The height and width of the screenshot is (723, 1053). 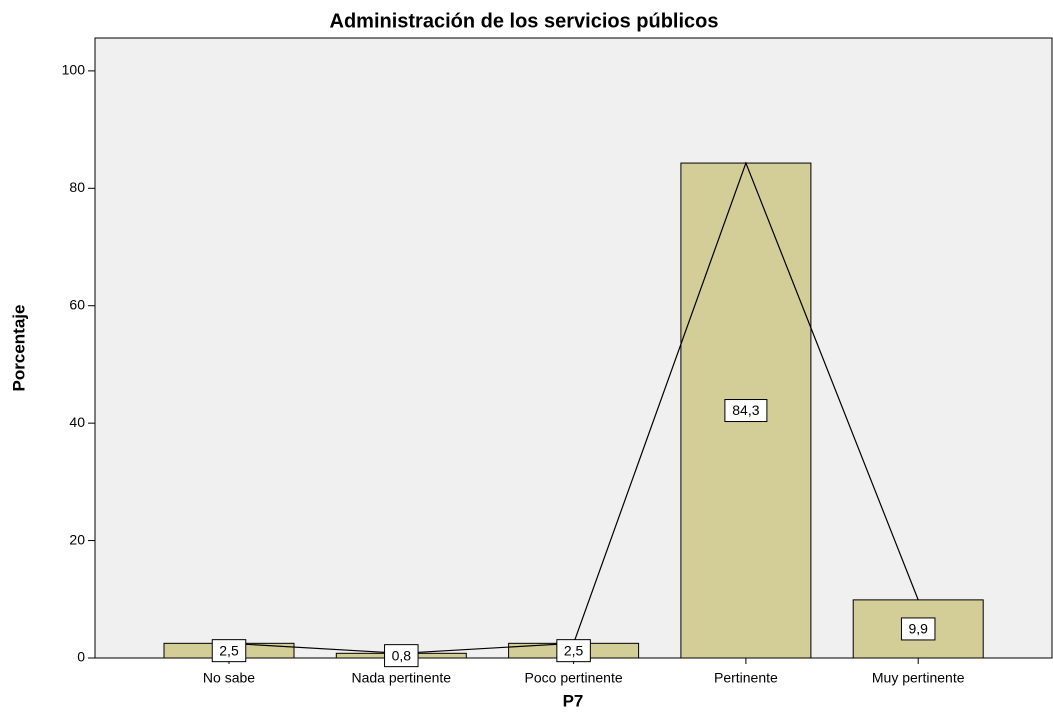 I want to click on y-tick-label: 60, so click(x=77, y=304).